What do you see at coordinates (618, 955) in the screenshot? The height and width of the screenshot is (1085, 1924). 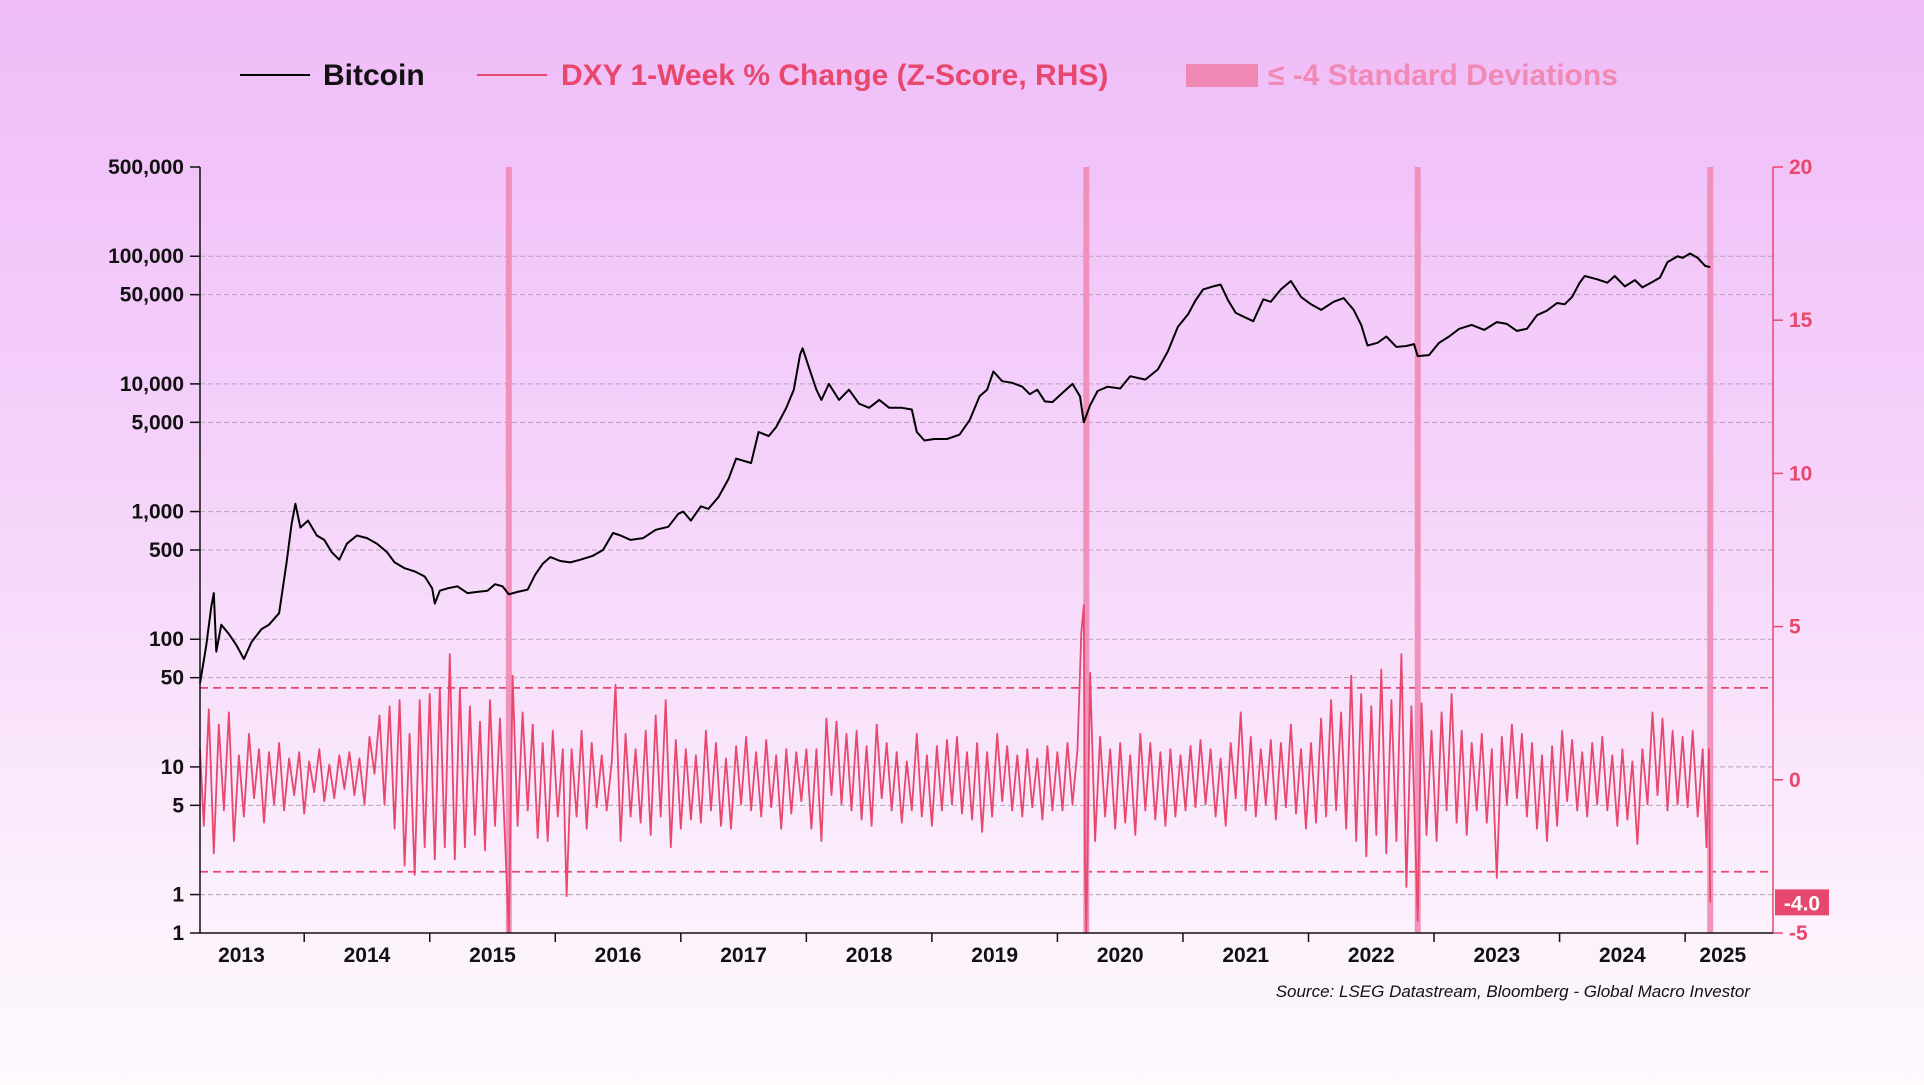 I see `x-tick-label: 2016` at bounding box center [618, 955].